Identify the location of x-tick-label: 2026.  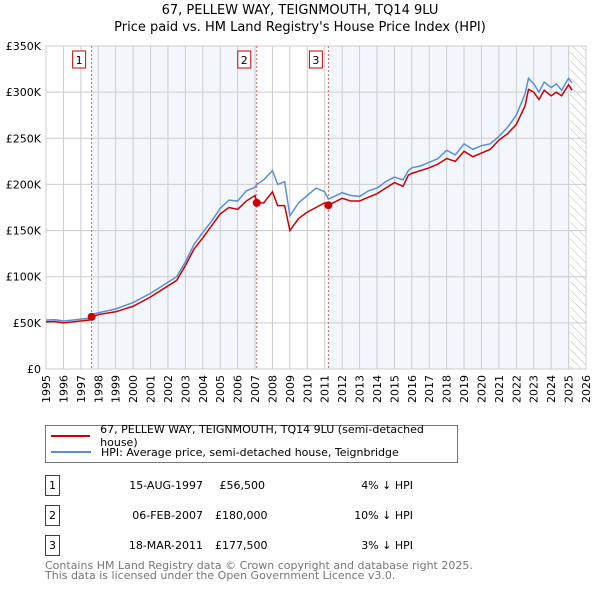
(586, 389).